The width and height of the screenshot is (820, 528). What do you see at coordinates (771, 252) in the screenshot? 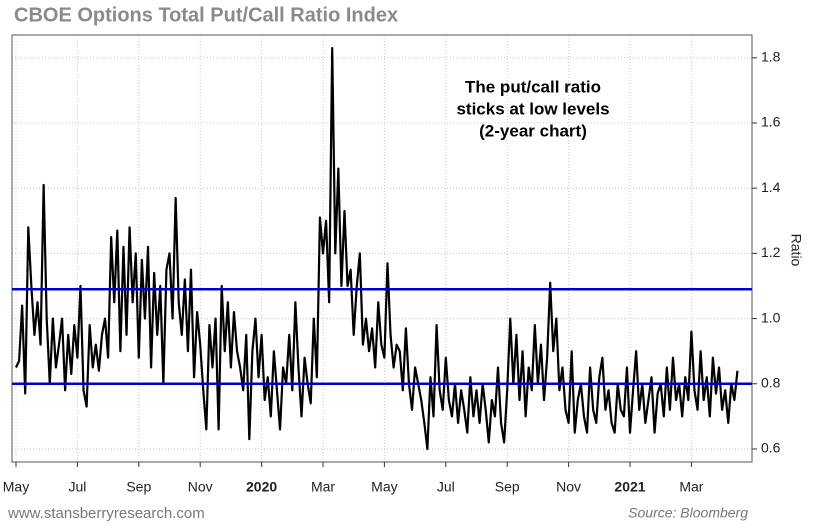
I see `y-tick-label: 1.2` at bounding box center [771, 252].